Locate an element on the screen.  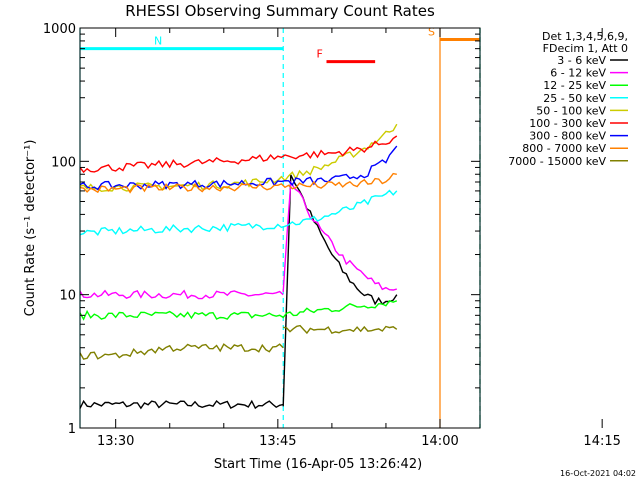
legend-label: 7000 - 15000 keV is located at coordinates (557, 161).